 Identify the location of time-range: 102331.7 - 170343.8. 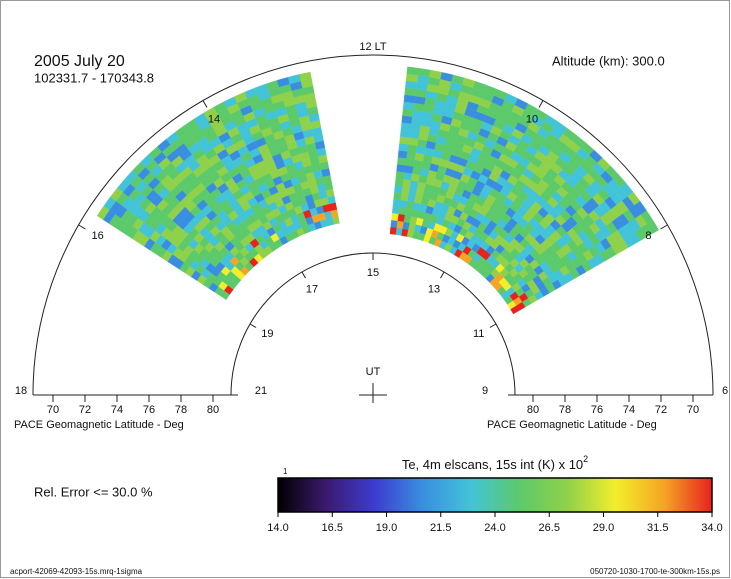
(94, 77).